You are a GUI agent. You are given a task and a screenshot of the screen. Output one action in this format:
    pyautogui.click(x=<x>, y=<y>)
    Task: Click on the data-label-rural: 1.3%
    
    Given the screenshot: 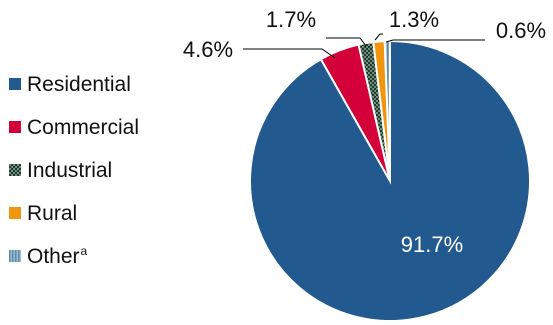 What is the action you would take?
    pyautogui.click(x=414, y=19)
    